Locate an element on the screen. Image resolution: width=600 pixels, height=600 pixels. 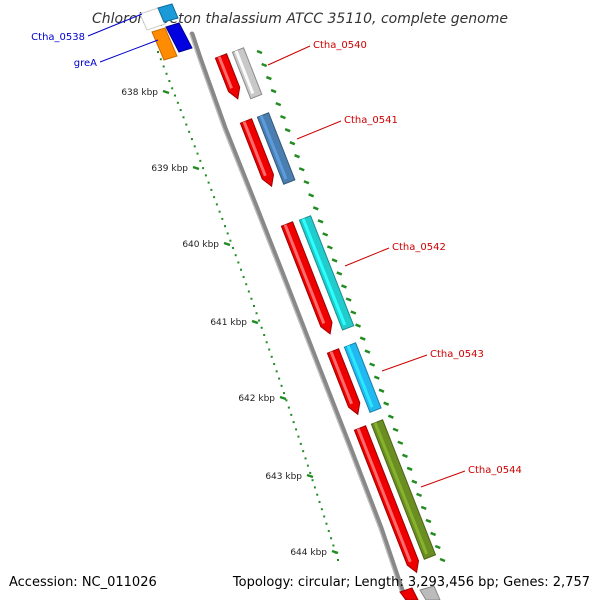
gene-label-Ctha_0538: Ctha_0538 is located at coordinates (87, 28).